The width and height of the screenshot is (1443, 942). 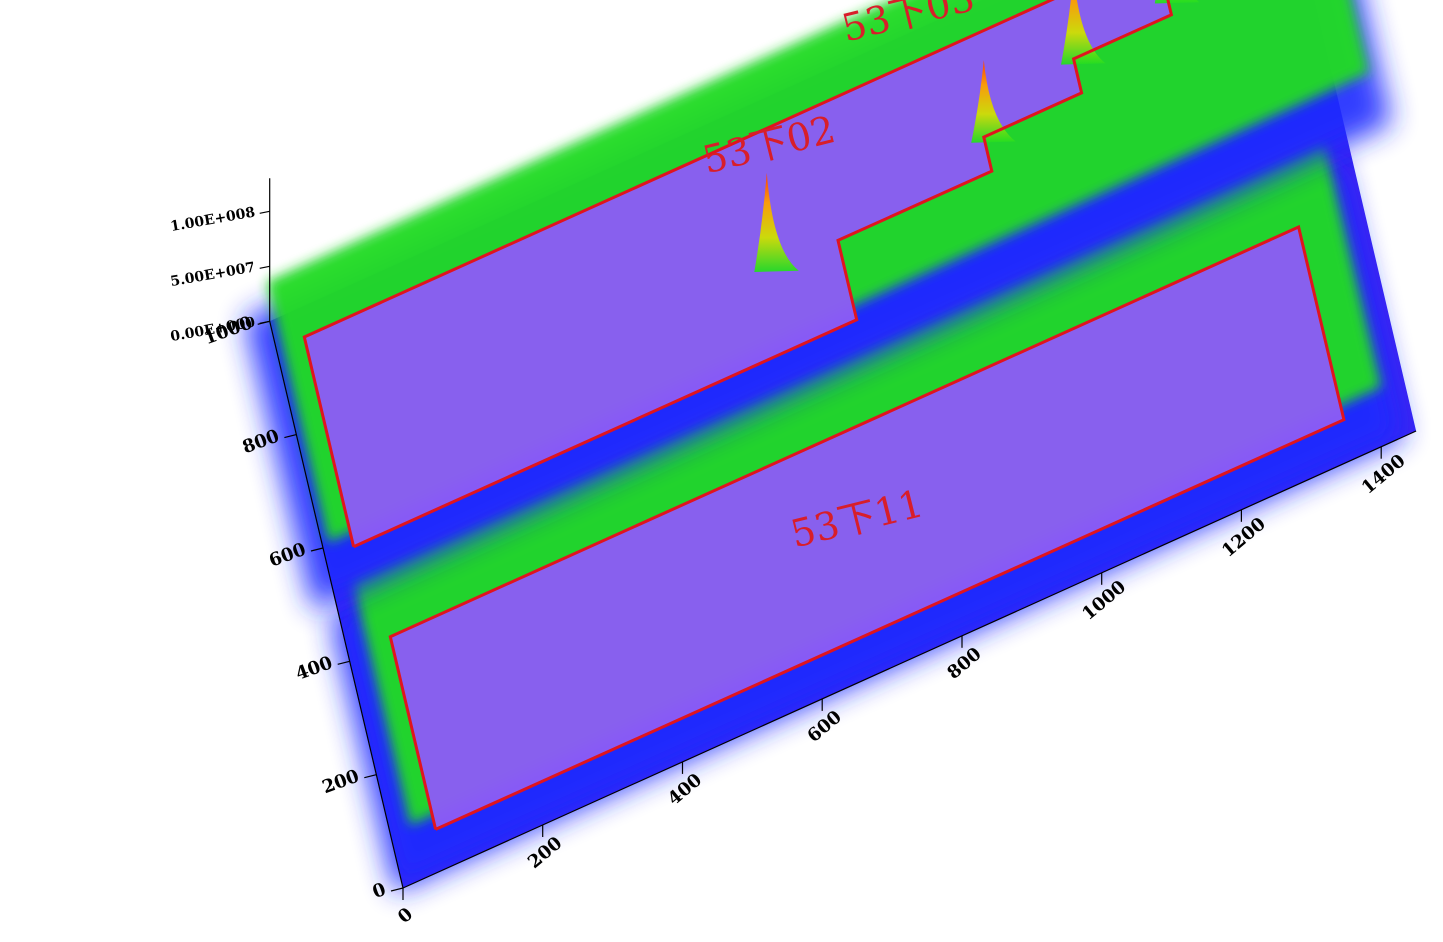 What do you see at coordinates (1104, 600) in the screenshot?
I see `x-tick-label-5: 1000` at bounding box center [1104, 600].